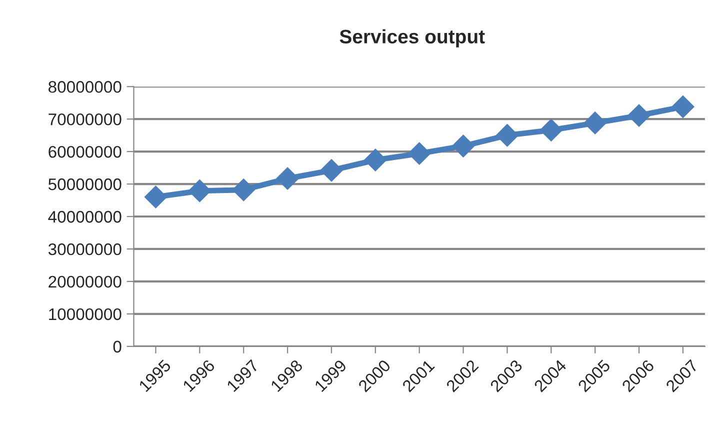 This screenshot has height=433, width=723. What do you see at coordinates (85, 184) in the screenshot?
I see `y-tick-label: 50000000` at bounding box center [85, 184].